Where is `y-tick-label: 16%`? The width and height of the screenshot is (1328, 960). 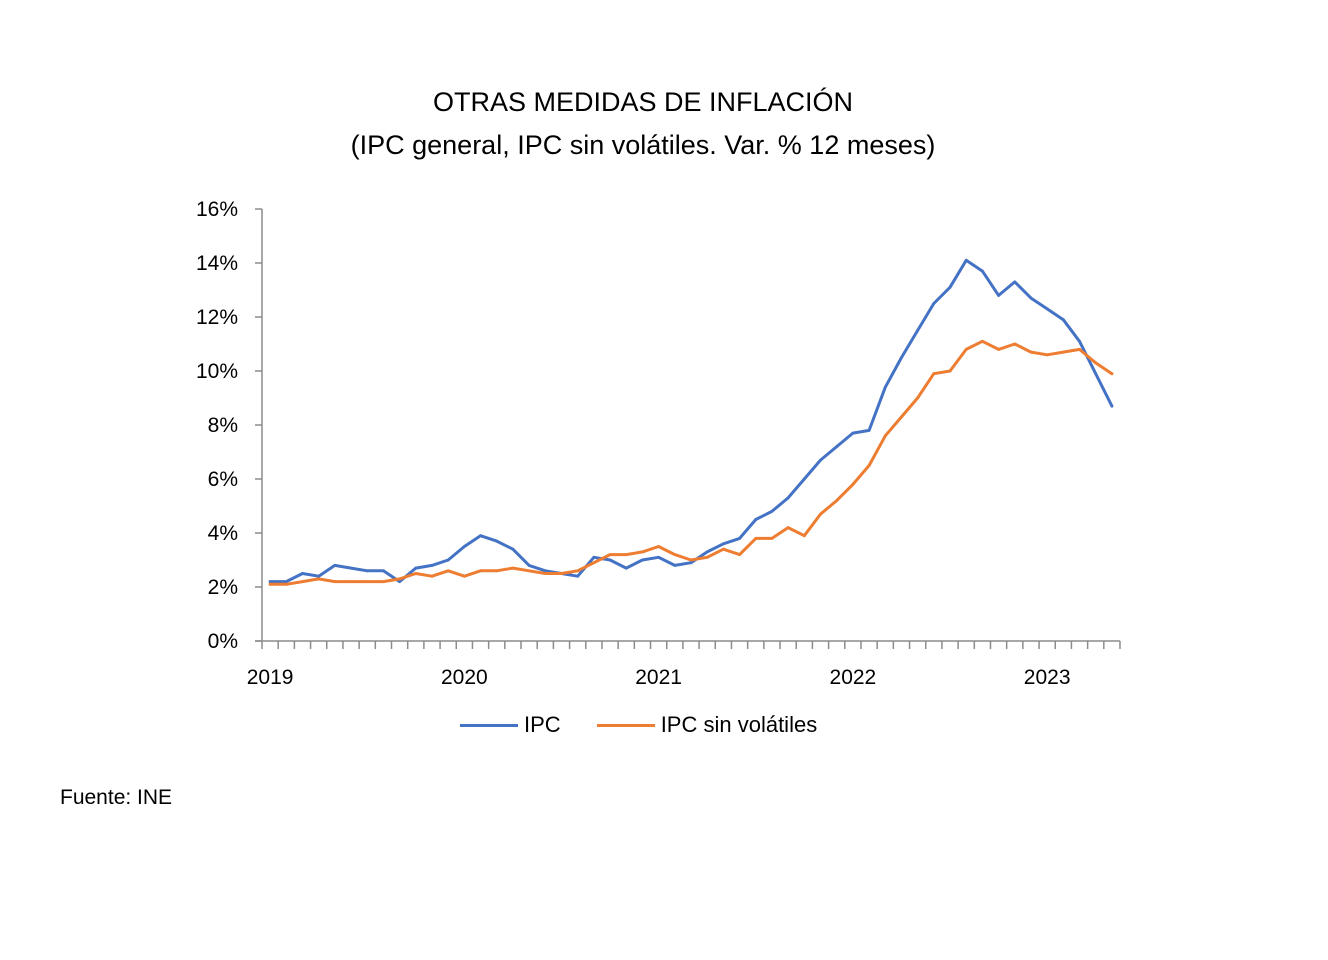 y-tick-label: 16% is located at coordinates (217, 209).